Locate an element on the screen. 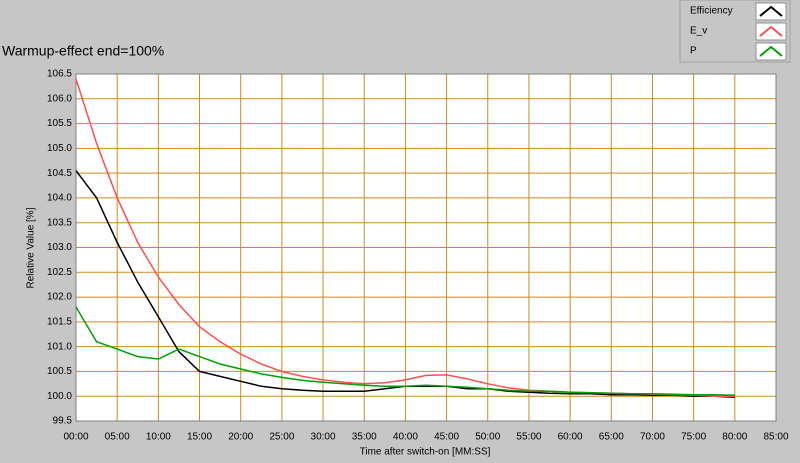 The image size is (800, 463). x-axis-label: Time after switch-on [MM:SS] is located at coordinates (425, 452).